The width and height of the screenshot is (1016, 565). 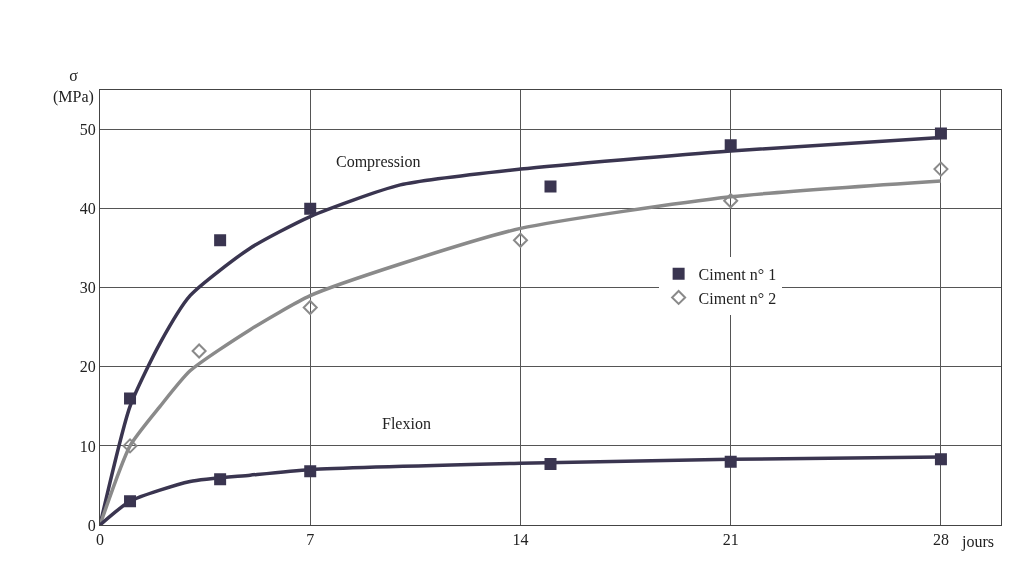 What do you see at coordinates (406, 423) in the screenshot?
I see `annotation: Flexion` at bounding box center [406, 423].